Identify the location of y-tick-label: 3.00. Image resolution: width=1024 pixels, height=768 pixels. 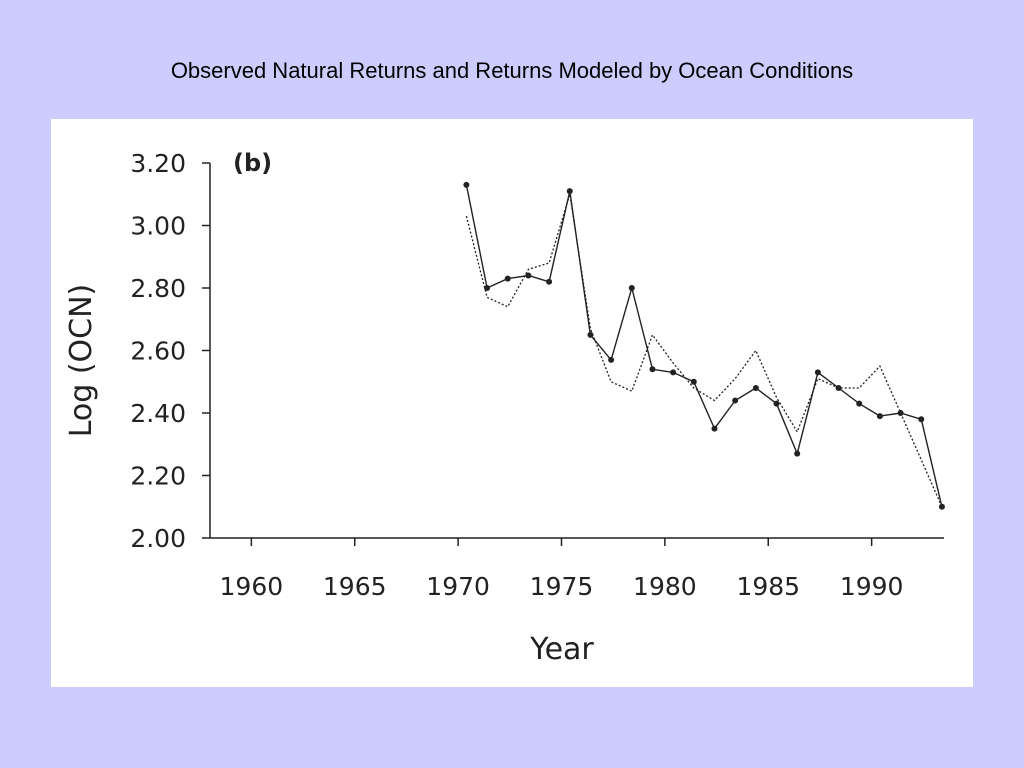
(158, 226).